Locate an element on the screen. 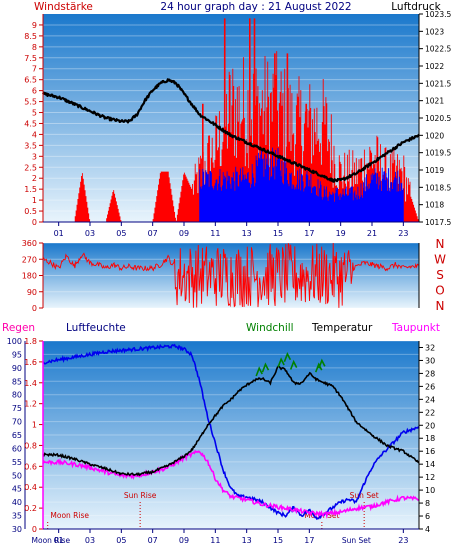  rain-tick-label: 0.8 is located at coordinates (30, 445).